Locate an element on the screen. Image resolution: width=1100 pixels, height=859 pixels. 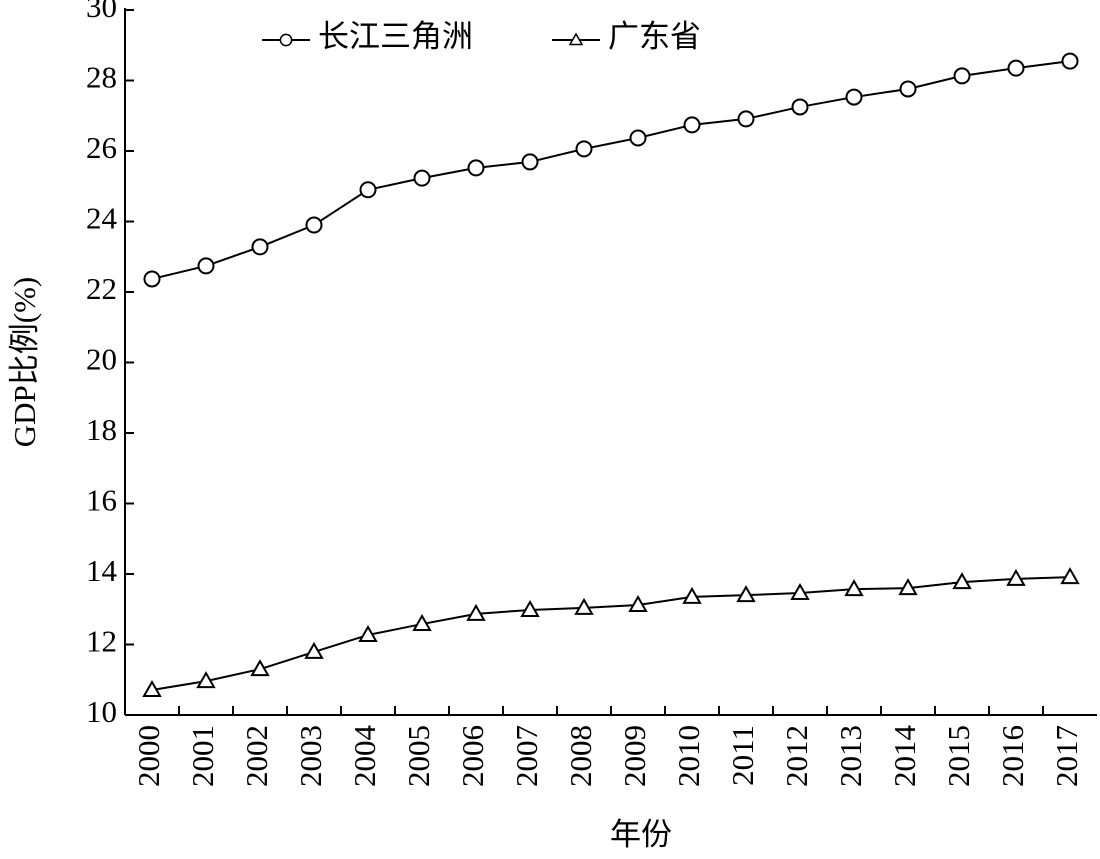
legend-label: 长江三角洲 is located at coordinates (395, 36).